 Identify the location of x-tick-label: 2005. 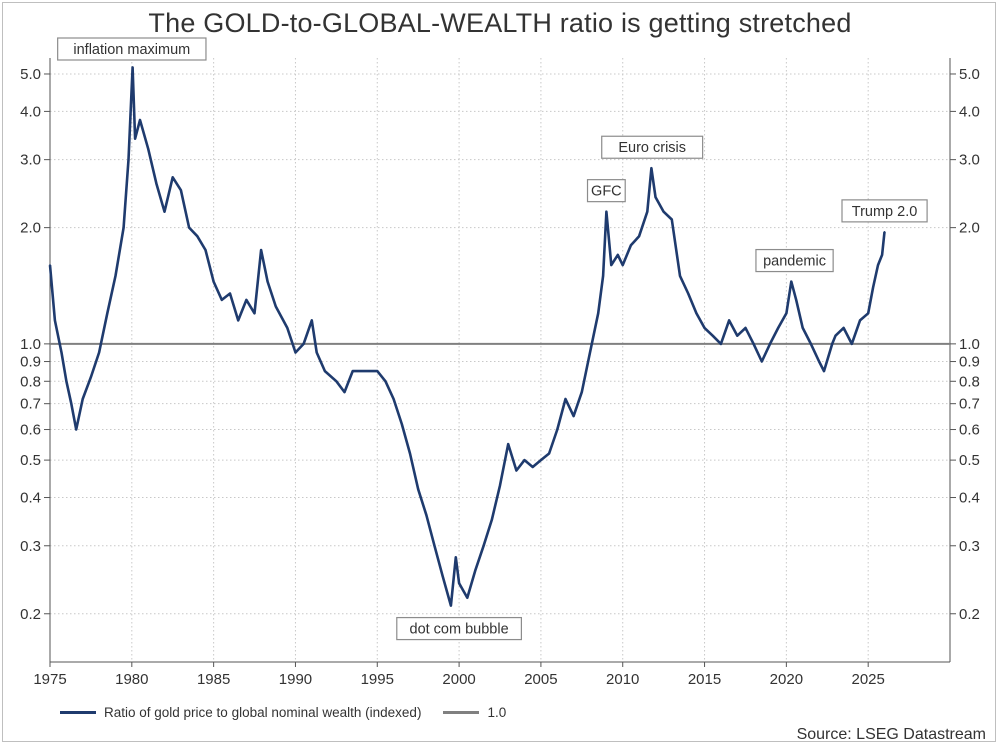
(540, 679).